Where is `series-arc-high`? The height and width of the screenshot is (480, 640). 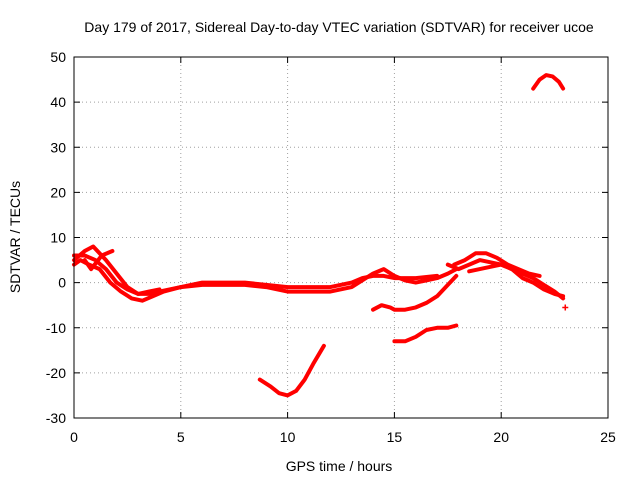 series-arc-high is located at coordinates (548, 82).